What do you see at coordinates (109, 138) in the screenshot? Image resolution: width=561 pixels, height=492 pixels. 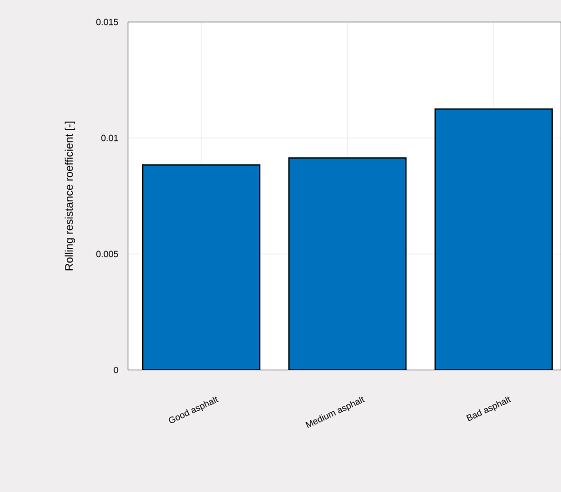 I see `y-tick-label: 0.01` at bounding box center [109, 138].